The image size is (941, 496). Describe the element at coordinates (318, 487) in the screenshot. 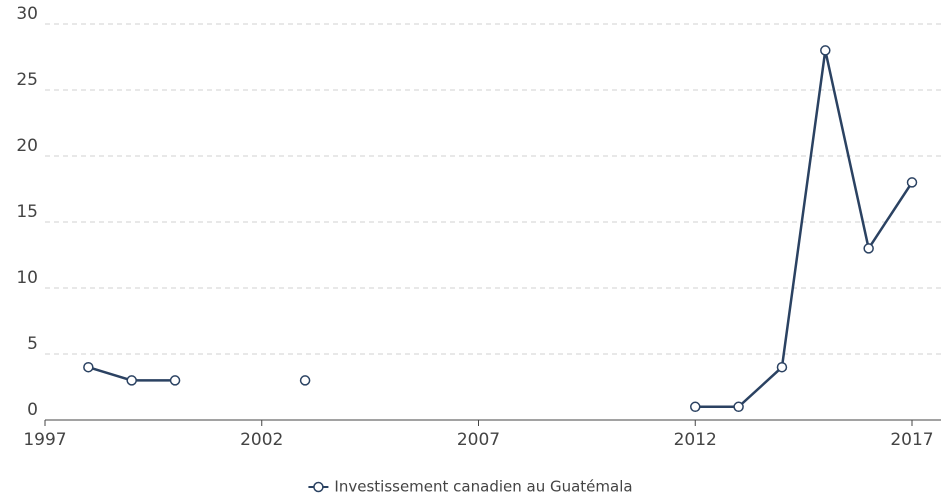

I see `legend-marker` at that location.